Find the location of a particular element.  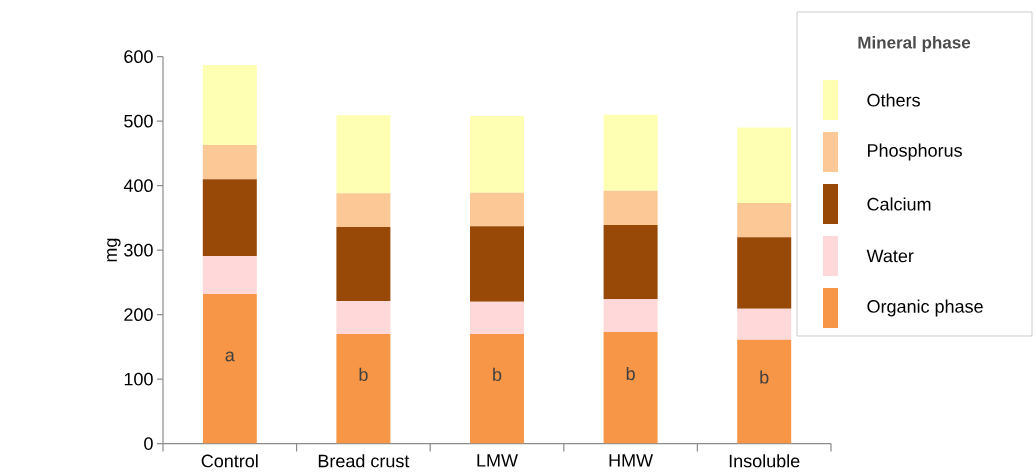

y-tick-label: 100 is located at coordinates (138, 379).